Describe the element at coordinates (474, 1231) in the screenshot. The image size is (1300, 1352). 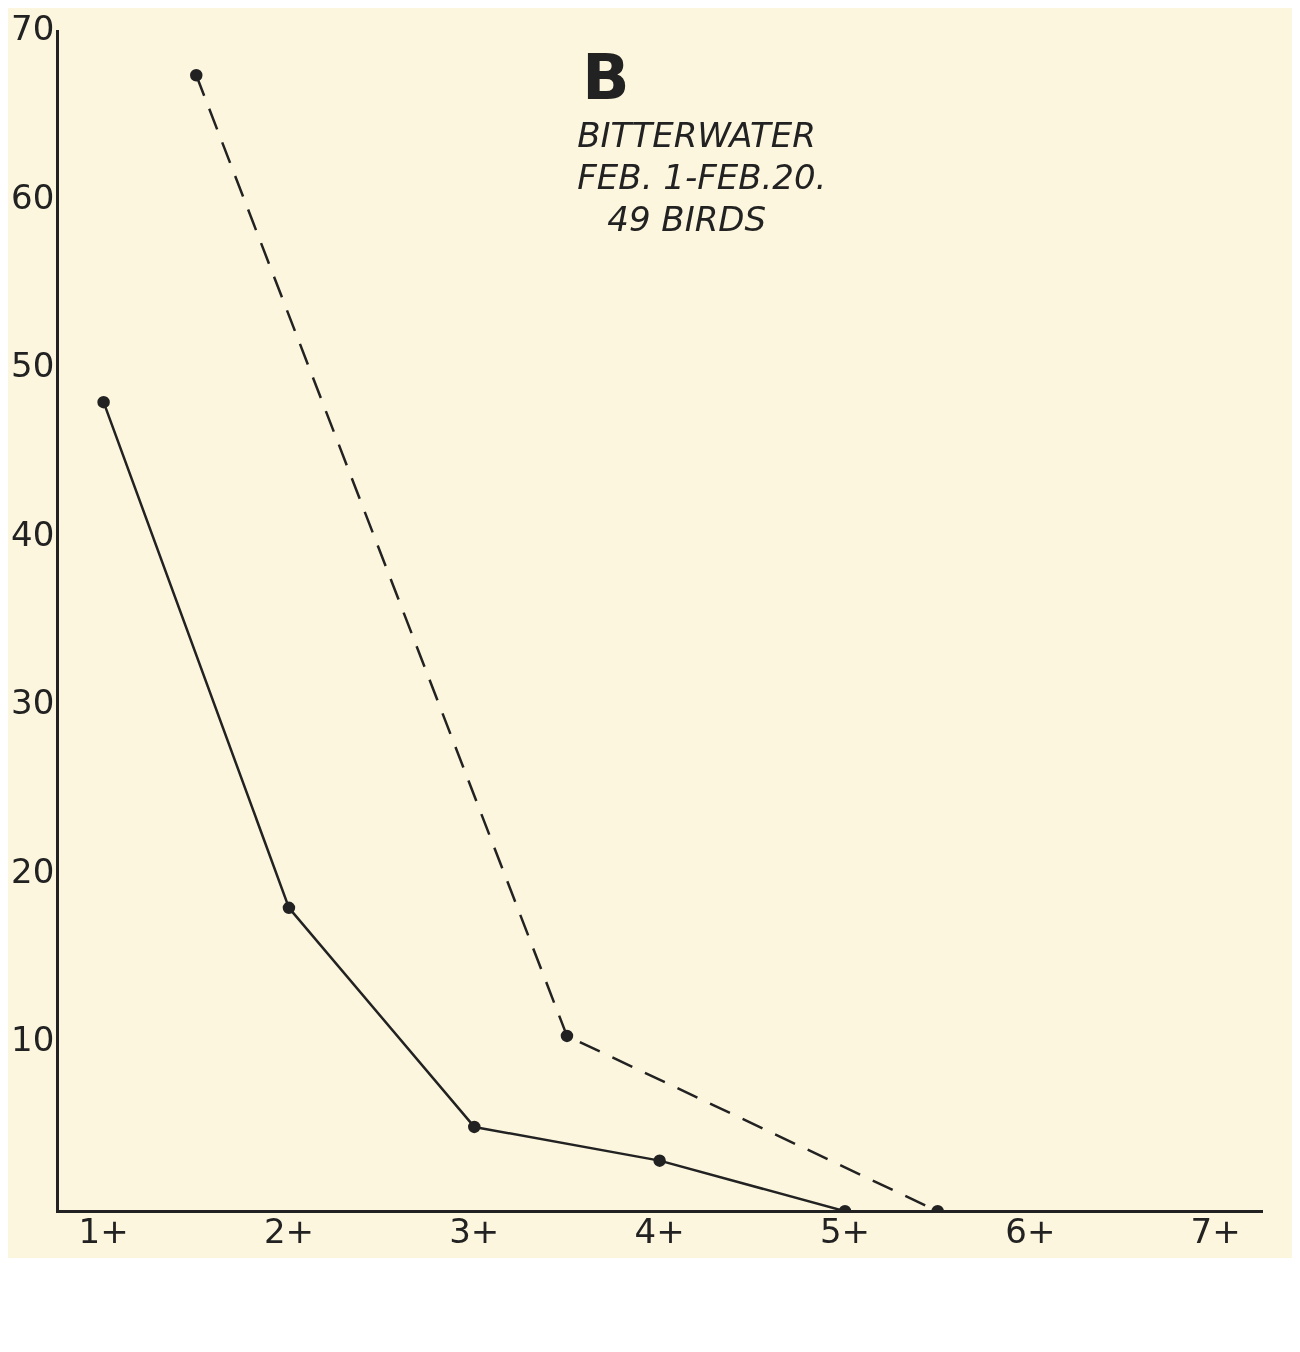
I see `x-tick-label: 3+` at that location.